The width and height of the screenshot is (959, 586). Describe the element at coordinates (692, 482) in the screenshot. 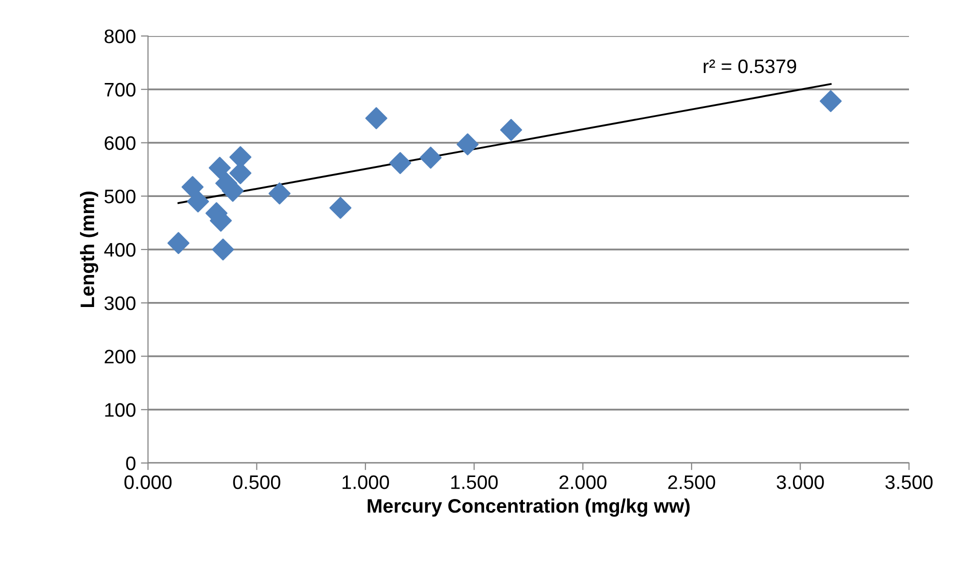

I see `x-tick-label: 2.500` at that location.